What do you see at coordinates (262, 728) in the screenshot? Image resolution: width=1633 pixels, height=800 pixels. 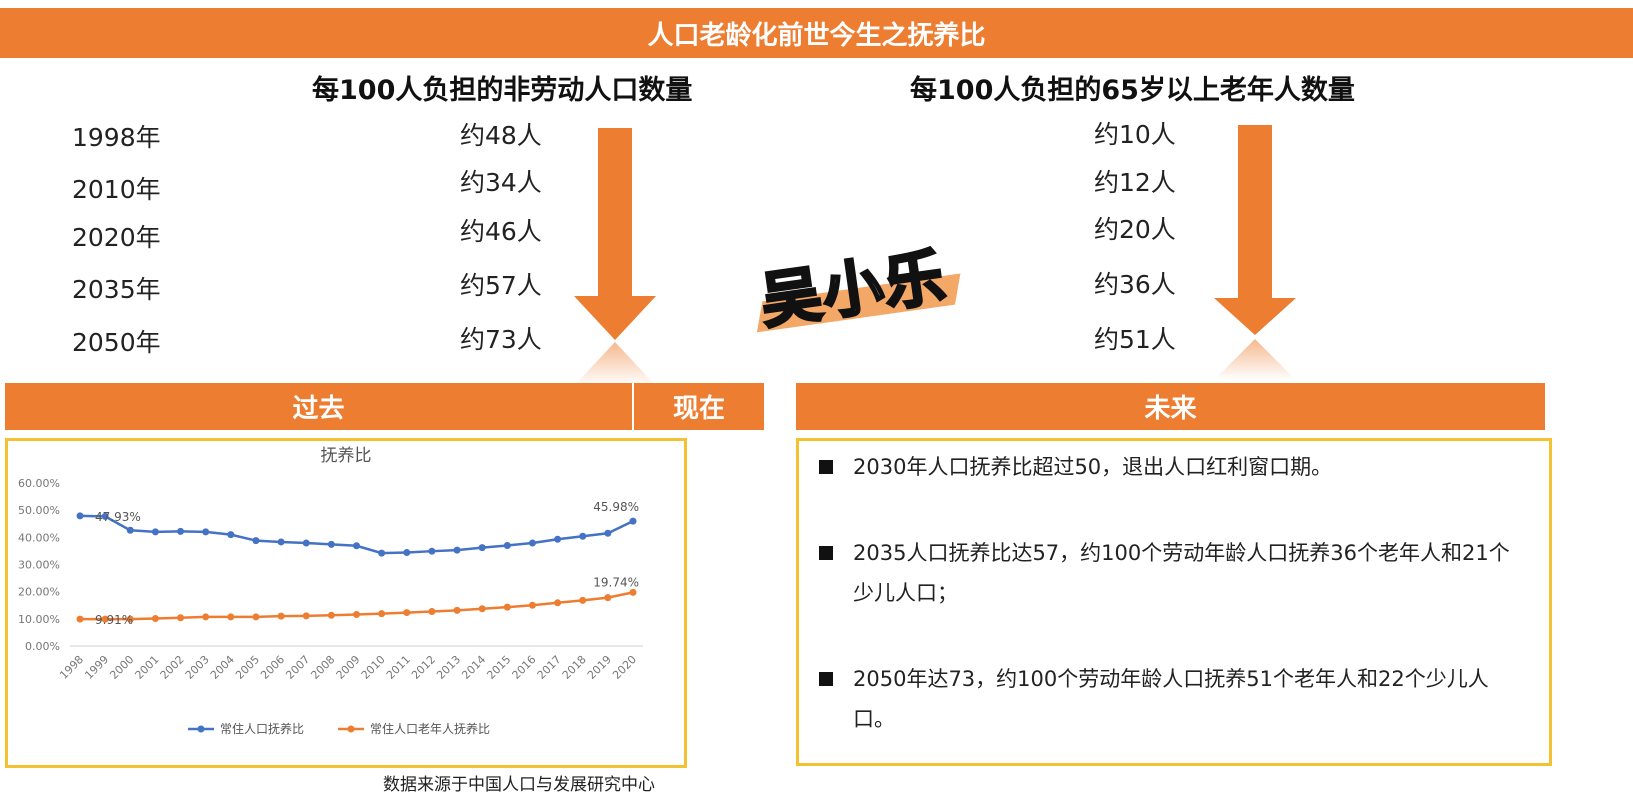 I see `legend-label: 常住人口抚养比` at bounding box center [262, 728].